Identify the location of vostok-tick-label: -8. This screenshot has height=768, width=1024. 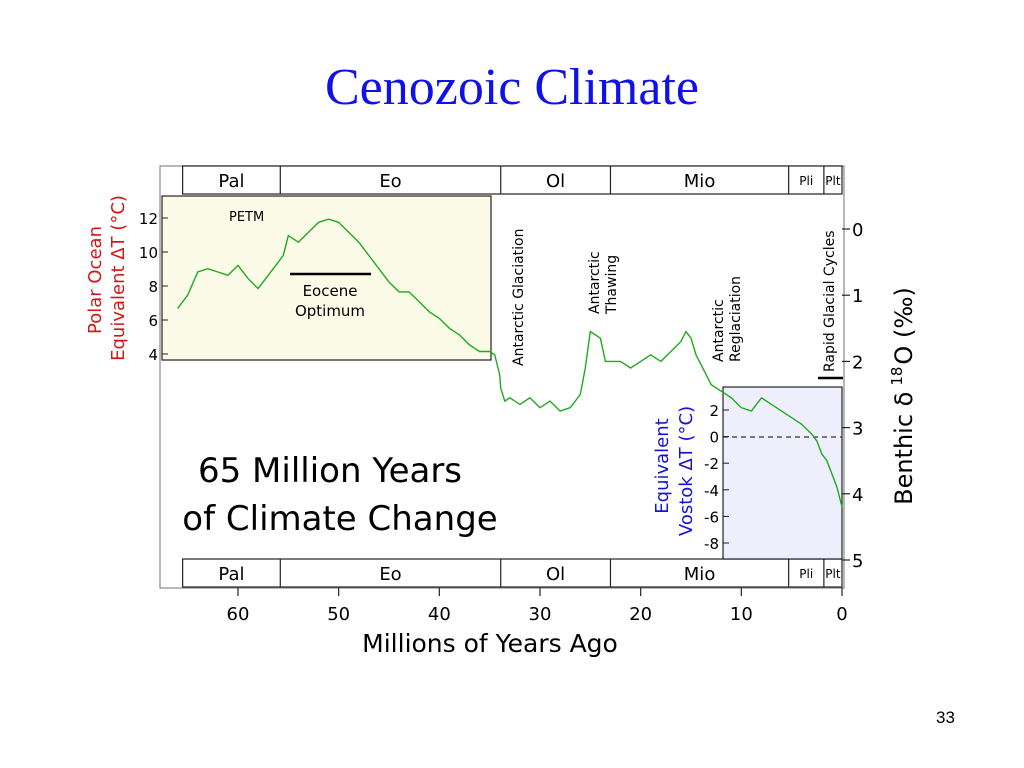
(711, 544).